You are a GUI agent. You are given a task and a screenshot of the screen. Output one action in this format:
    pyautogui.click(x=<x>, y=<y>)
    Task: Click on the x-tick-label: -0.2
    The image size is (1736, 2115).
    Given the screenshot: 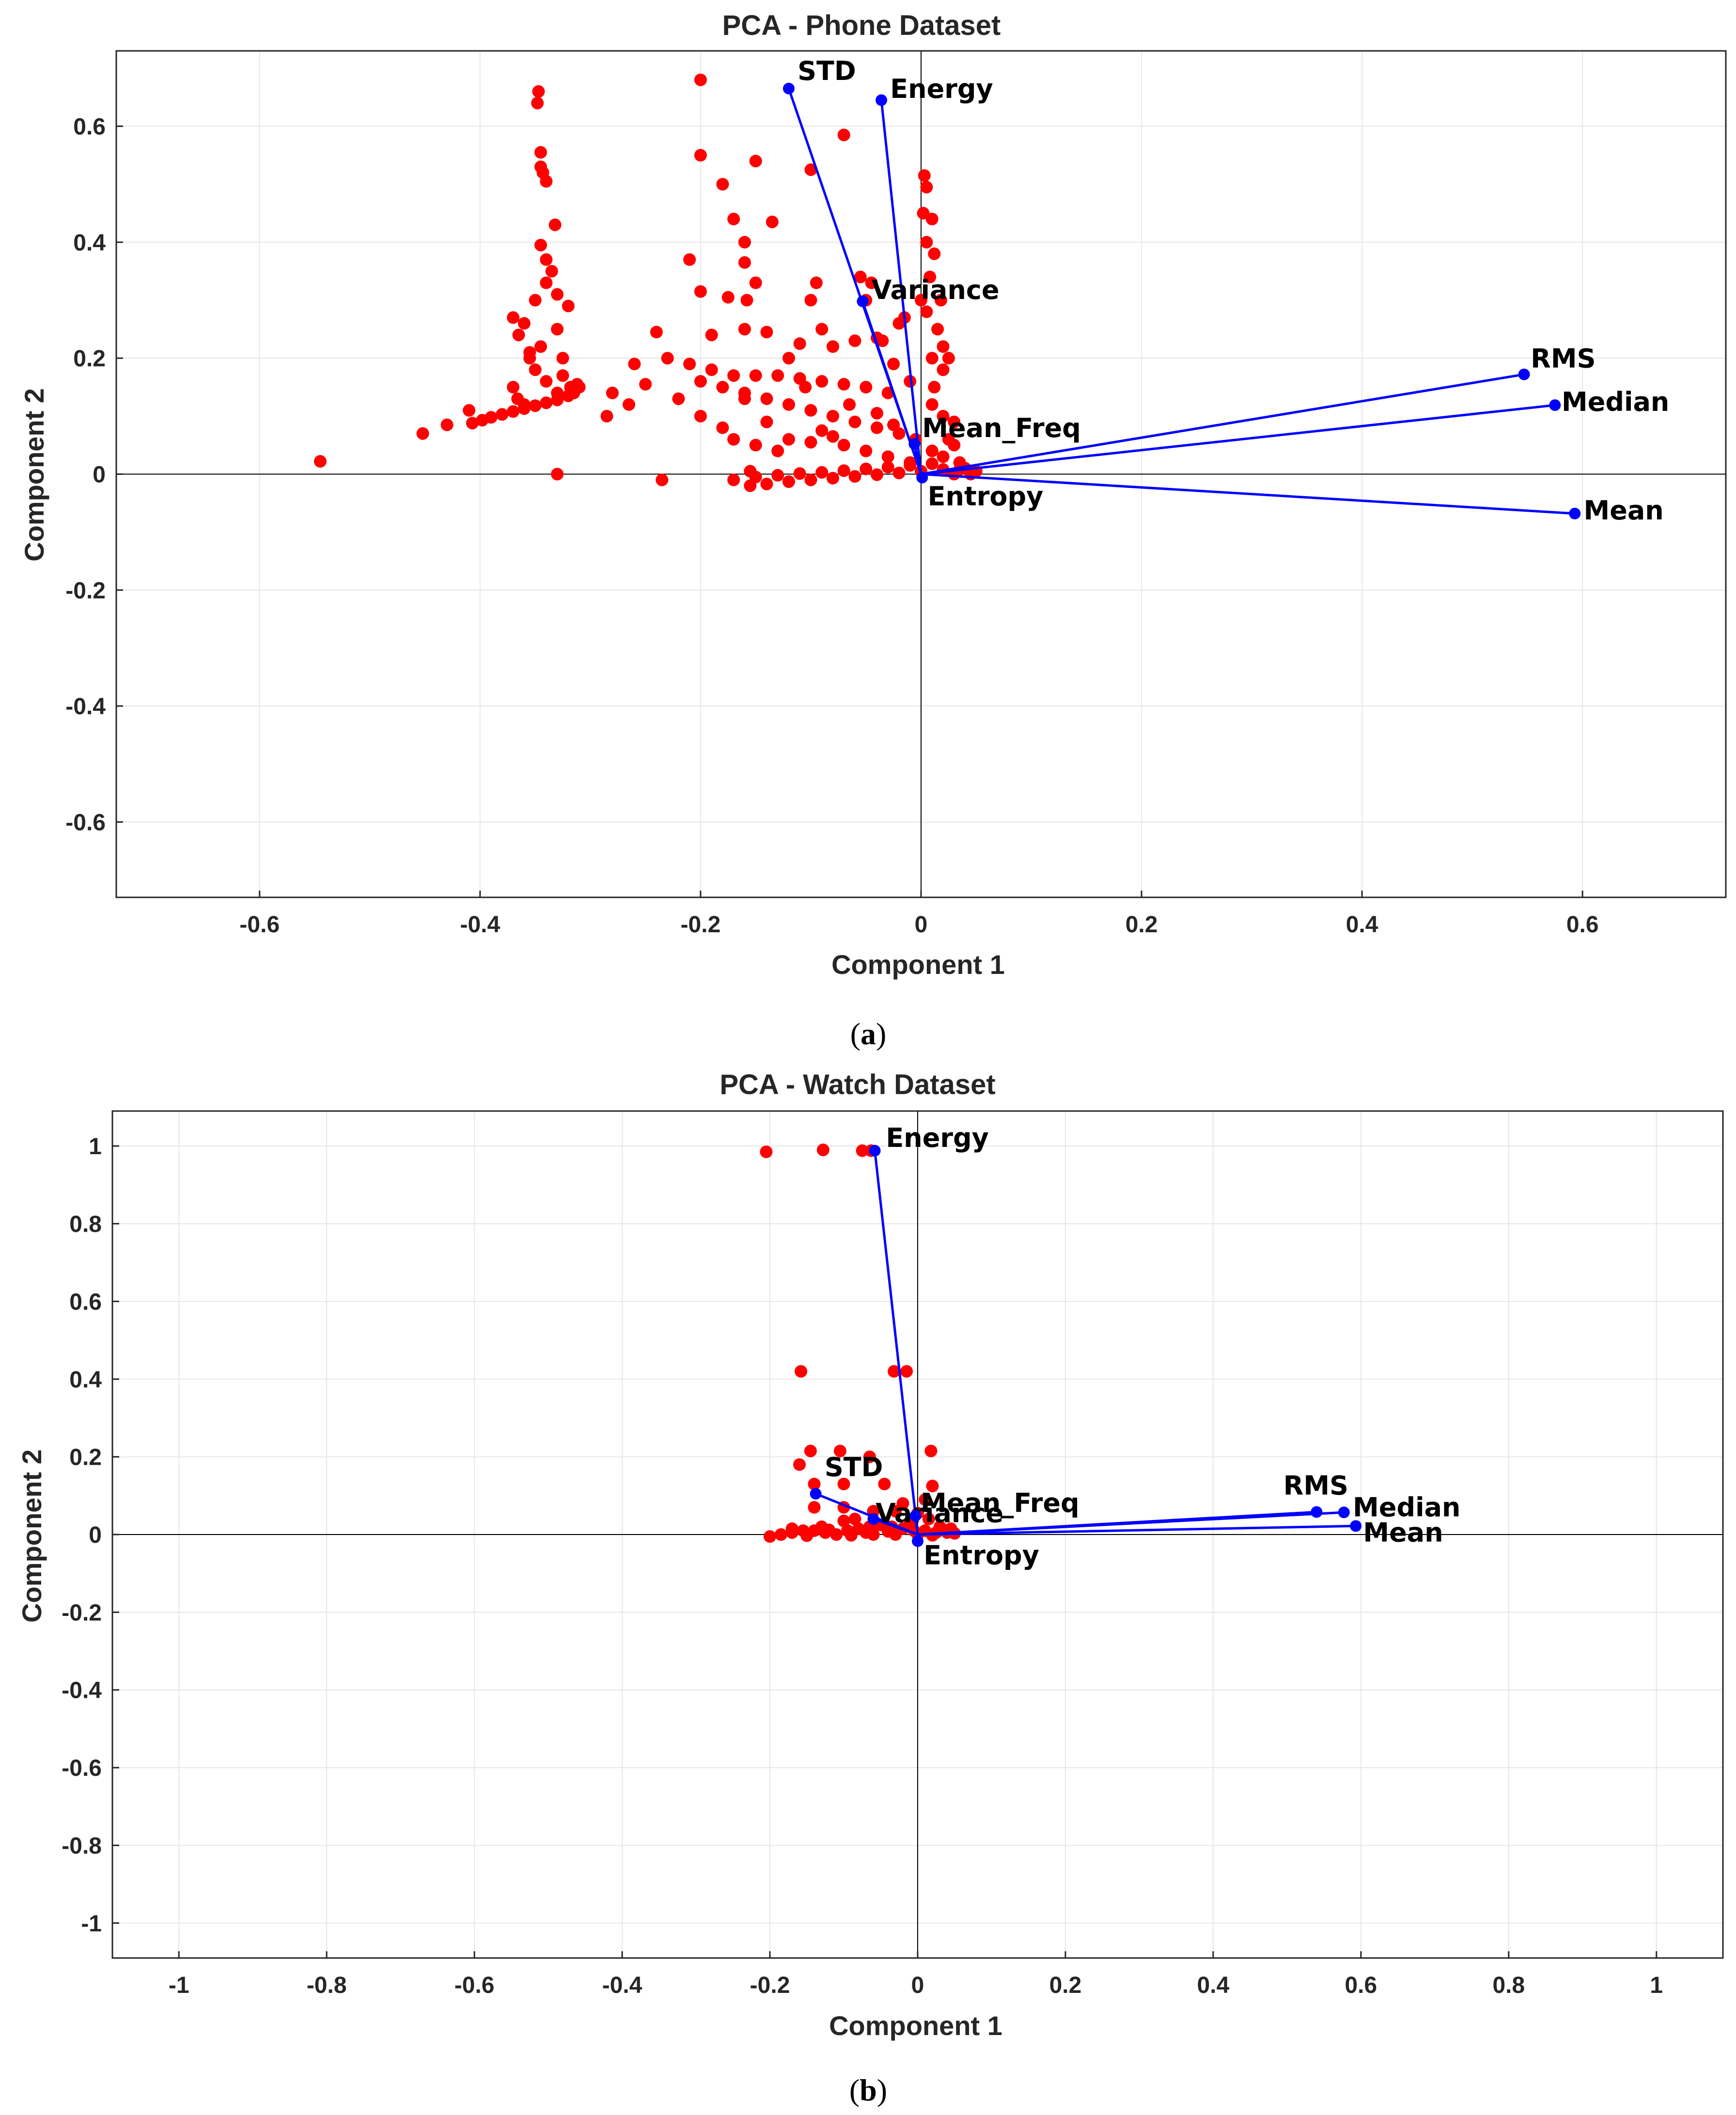 What is the action you would take?
    pyautogui.click(x=701, y=925)
    